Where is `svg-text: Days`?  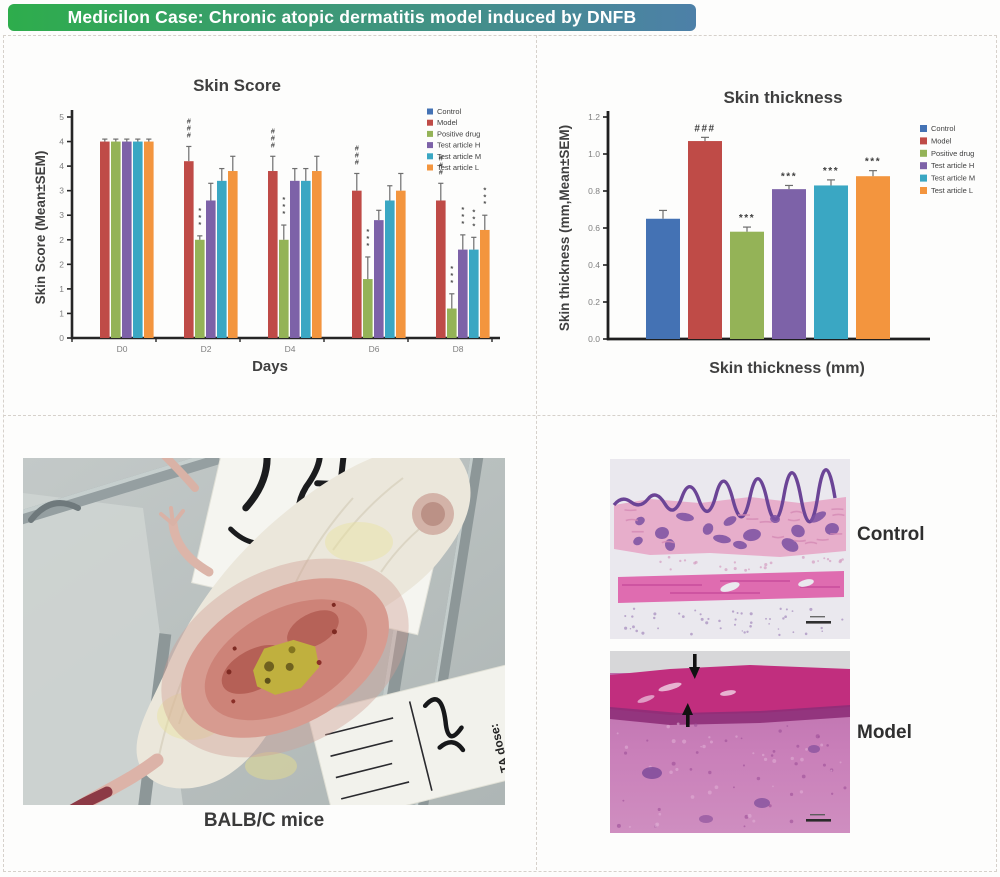 svg-text: Days is located at coordinates (270, 366).